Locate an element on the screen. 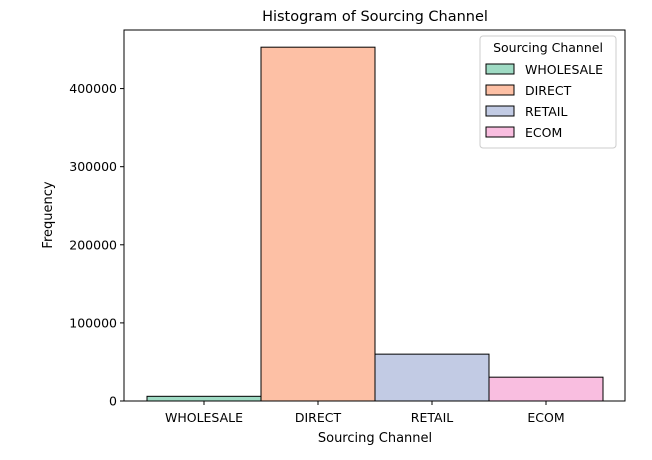 The image size is (652, 460). legend-swatch-wholesale is located at coordinates (500, 69).